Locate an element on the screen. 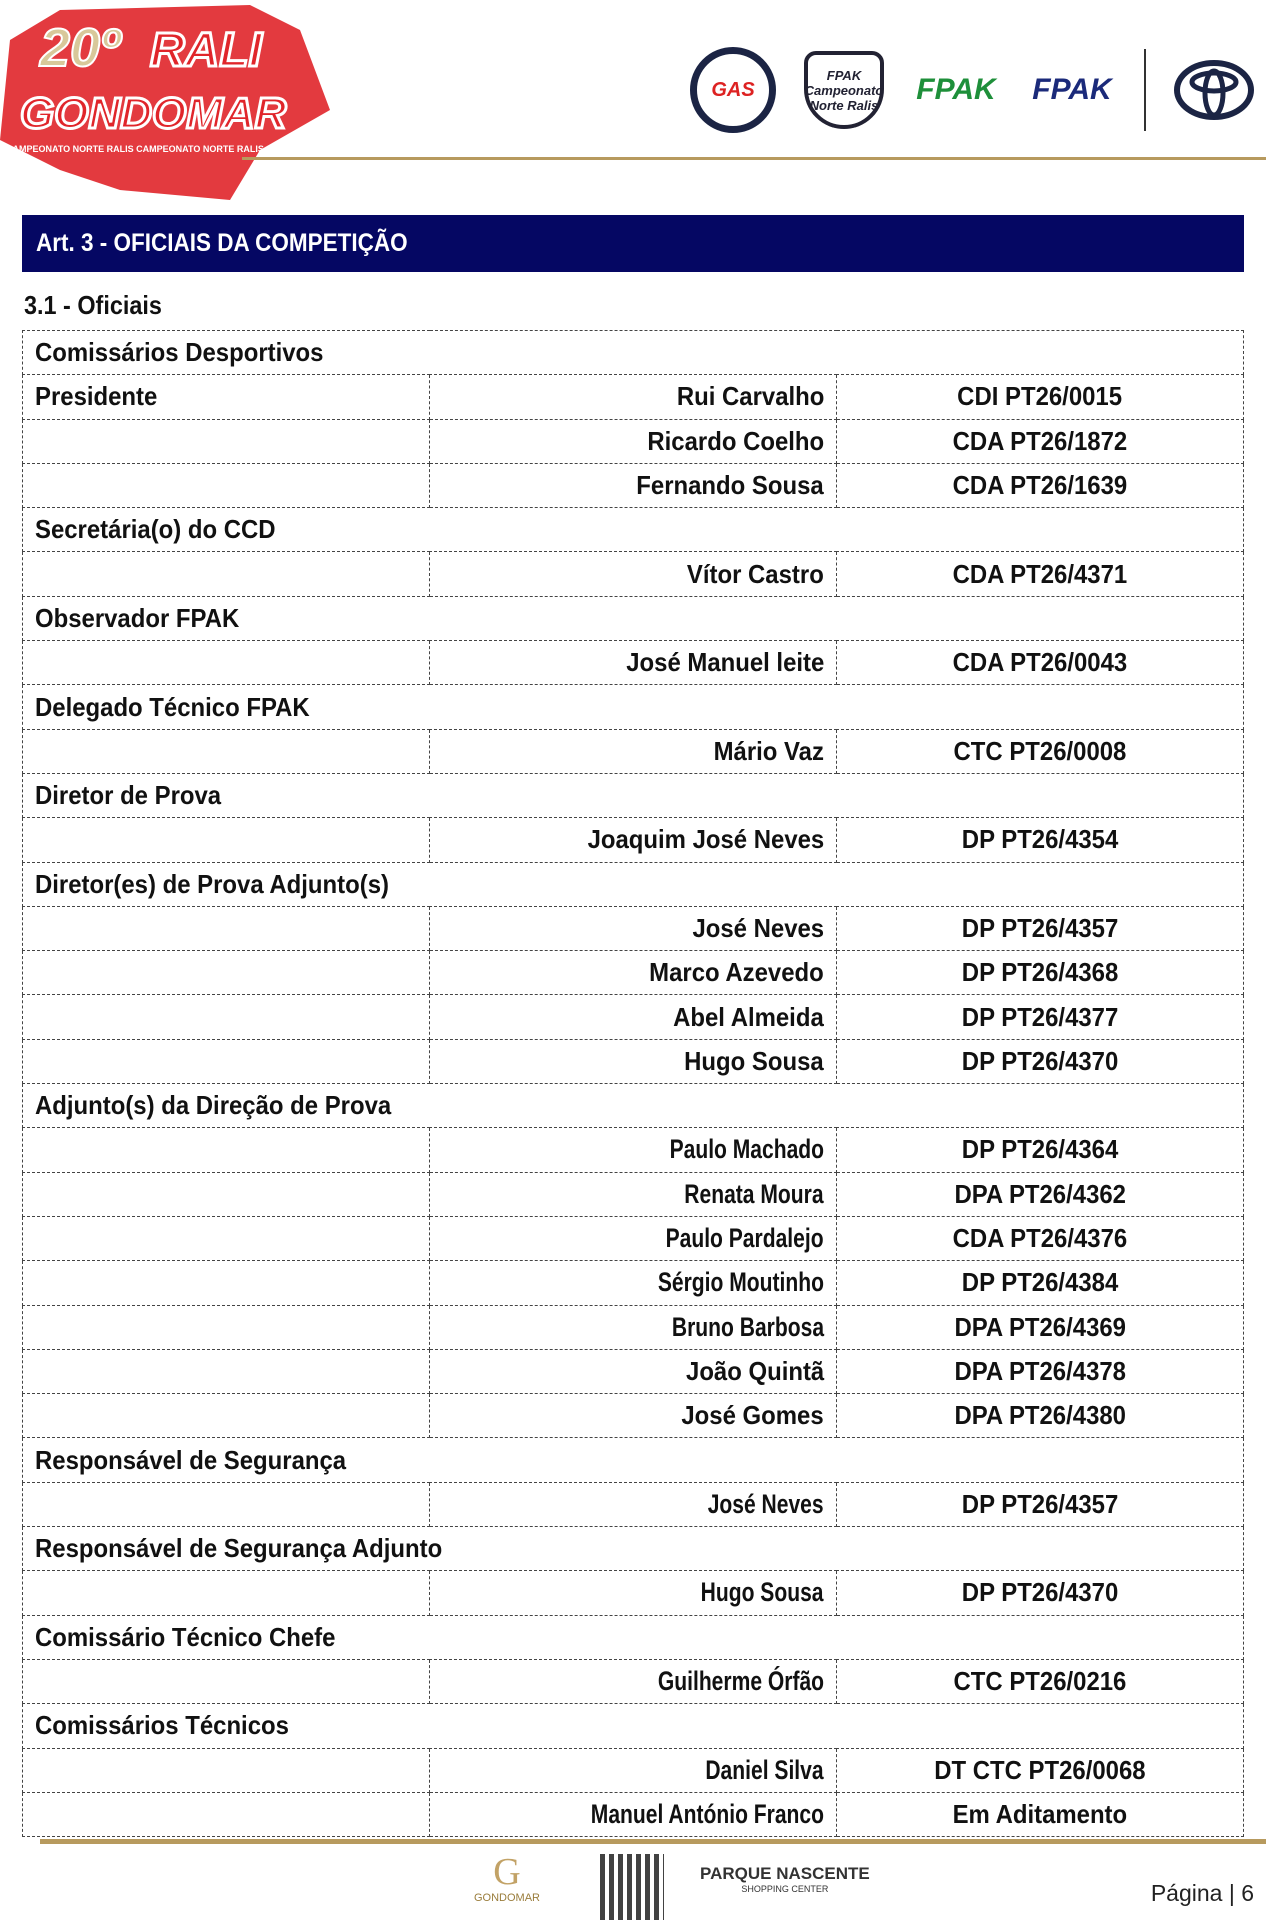  name-cell: Bruno Barbosa is located at coordinates (633, 1327).